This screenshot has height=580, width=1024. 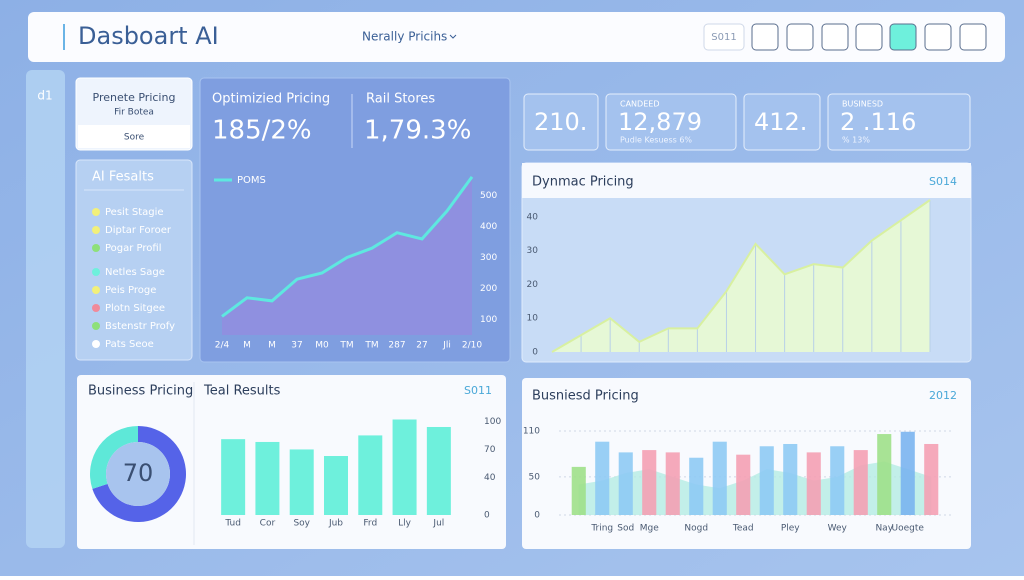 What do you see at coordinates (908, 529) in the screenshot?
I see `x-tick-label: Uoegte` at bounding box center [908, 529].